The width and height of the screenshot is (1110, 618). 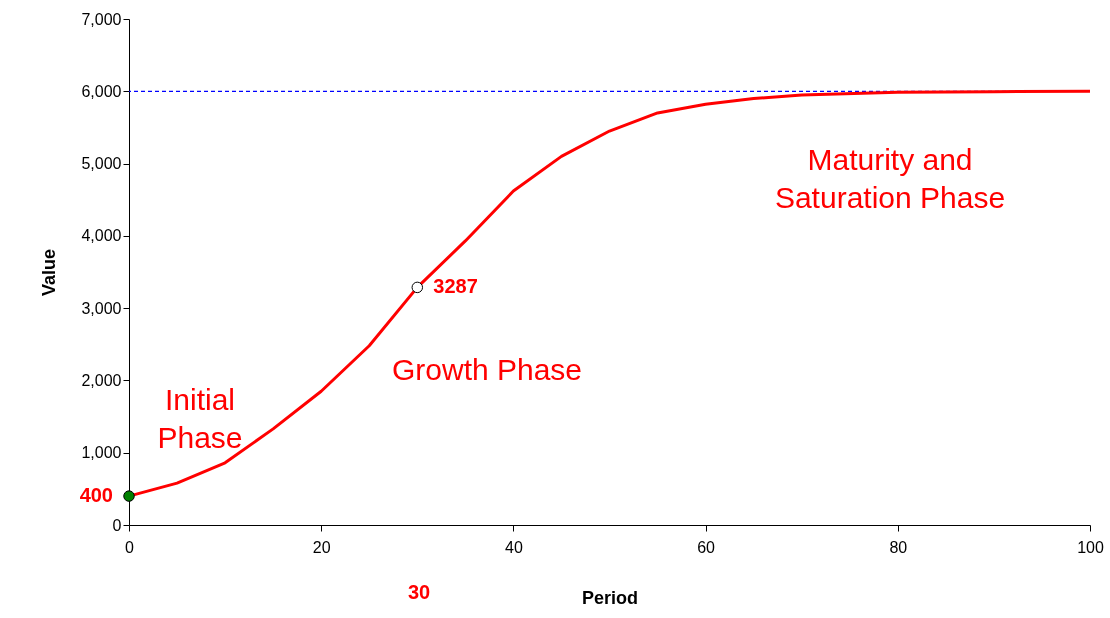 What do you see at coordinates (101, 453) in the screenshot?
I see `y-tick-label: 1,000` at bounding box center [101, 453].